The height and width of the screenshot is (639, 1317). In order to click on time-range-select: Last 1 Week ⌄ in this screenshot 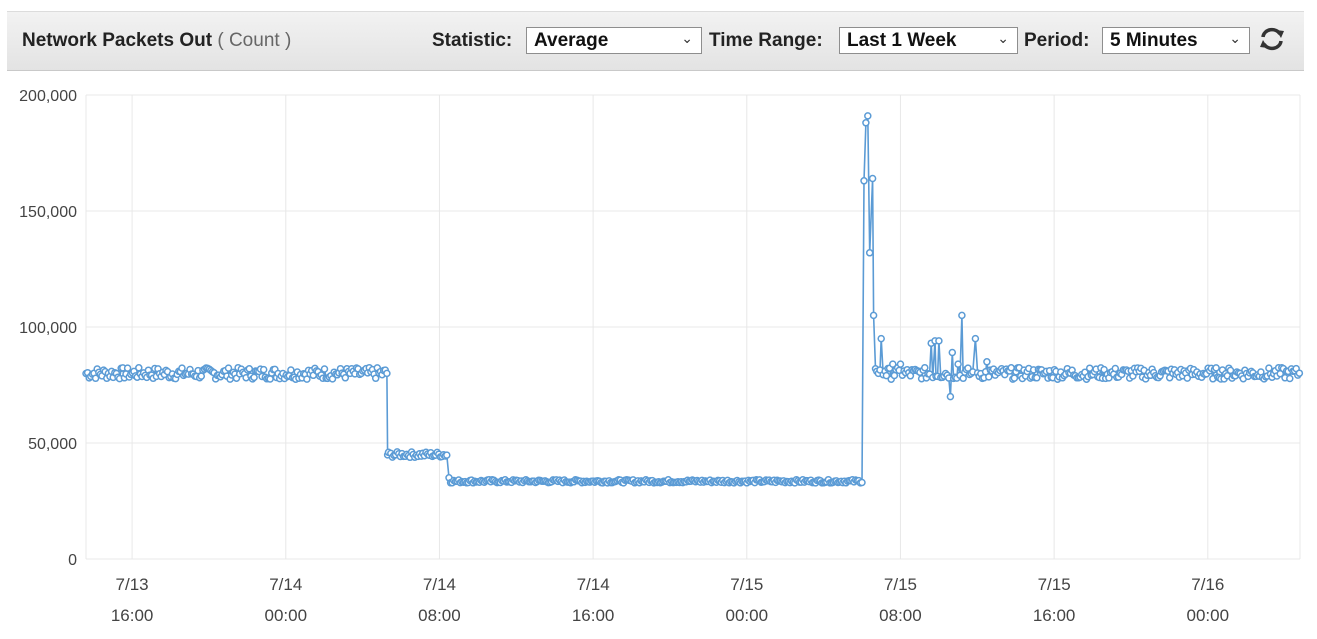, I will do `click(928, 40)`.